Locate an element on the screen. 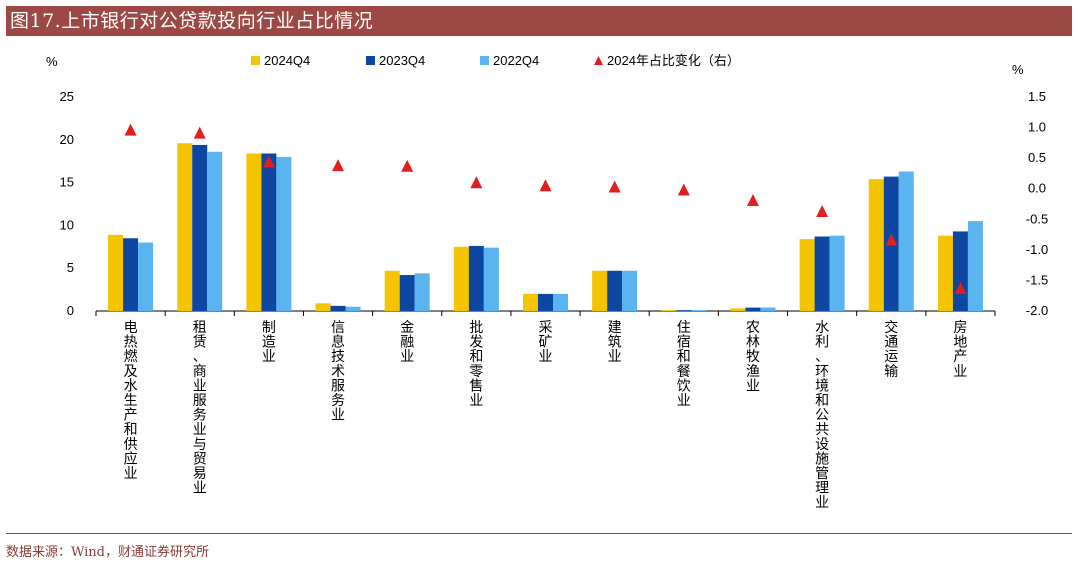 The image size is (1080, 562). y-left-tick-label: 15 is located at coordinates (67, 182).